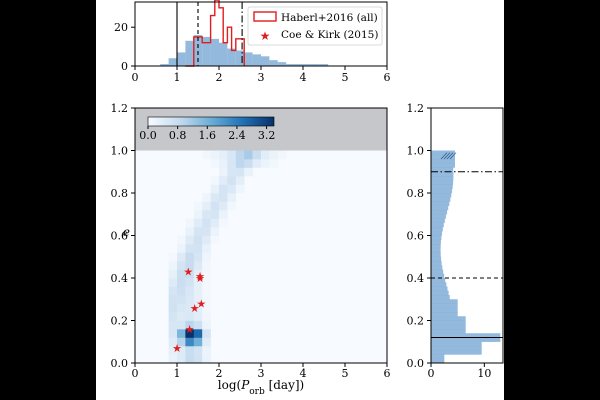 This screenshot has height=400, width=600. What do you see at coordinates (148, 135) in the screenshot?
I see `colorbar-tick-label: 0.0` at bounding box center [148, 135].